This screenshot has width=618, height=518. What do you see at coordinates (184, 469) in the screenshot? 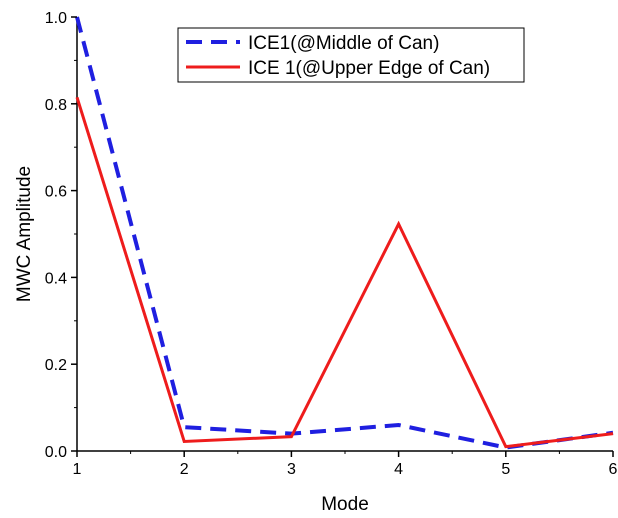
I see `x-tick-label: 2` at bounding box center [184, 469].